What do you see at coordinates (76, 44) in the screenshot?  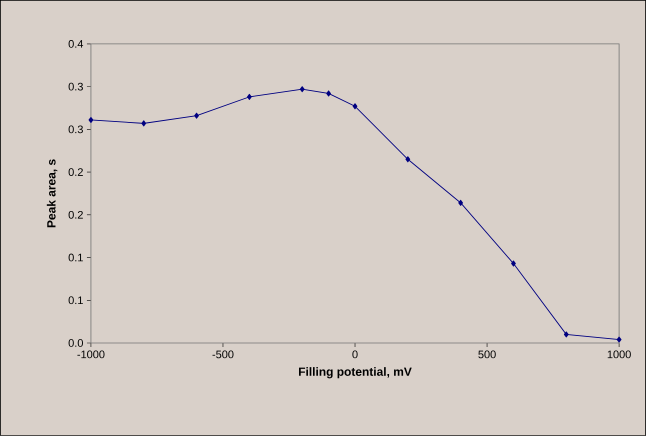 I see `y-tick-label: 0.4` at bounding box center [76, 44].